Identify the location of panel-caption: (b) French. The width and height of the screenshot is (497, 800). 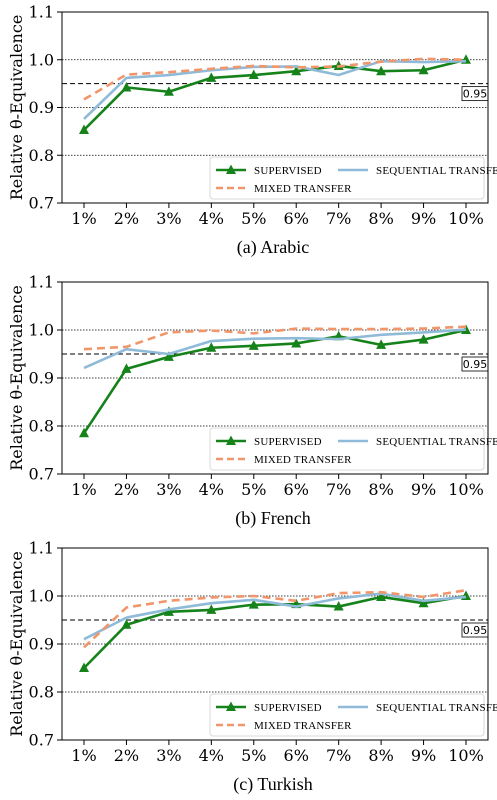
(272, 518).